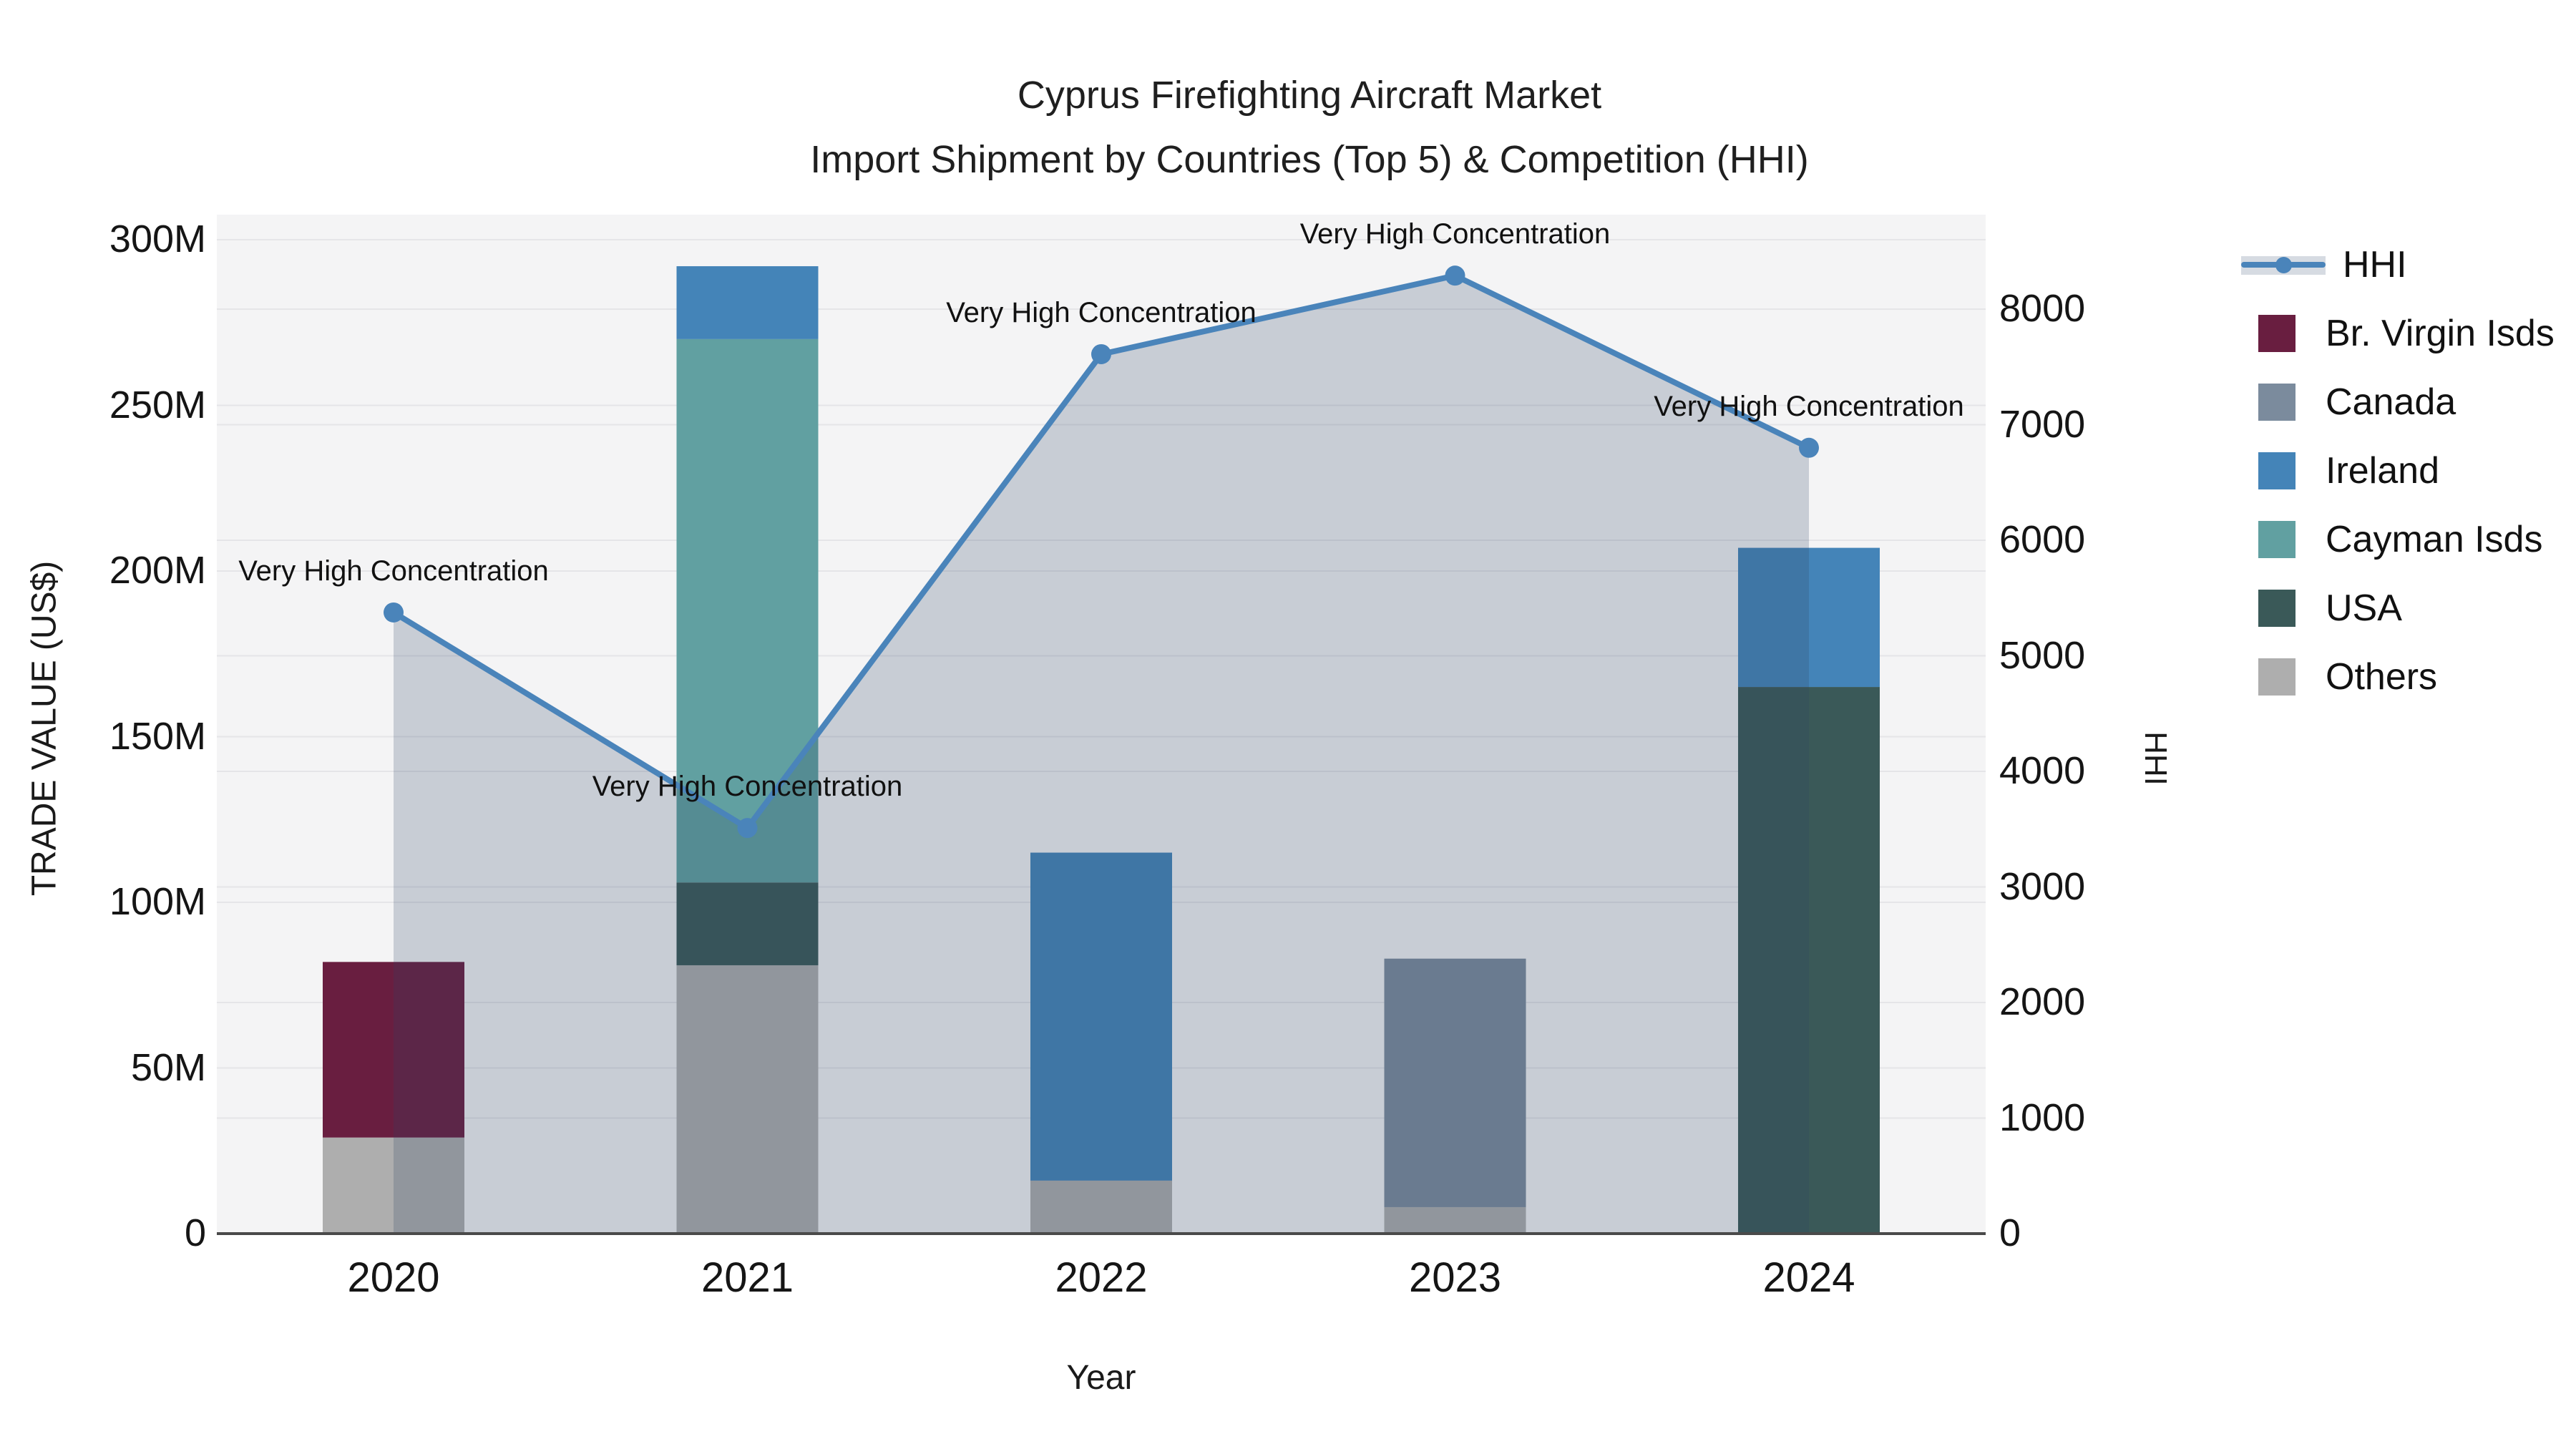 The height and width of the screenshot is (1449, 2576). I want to click on hhi-marker-2021, so click(747, 828).